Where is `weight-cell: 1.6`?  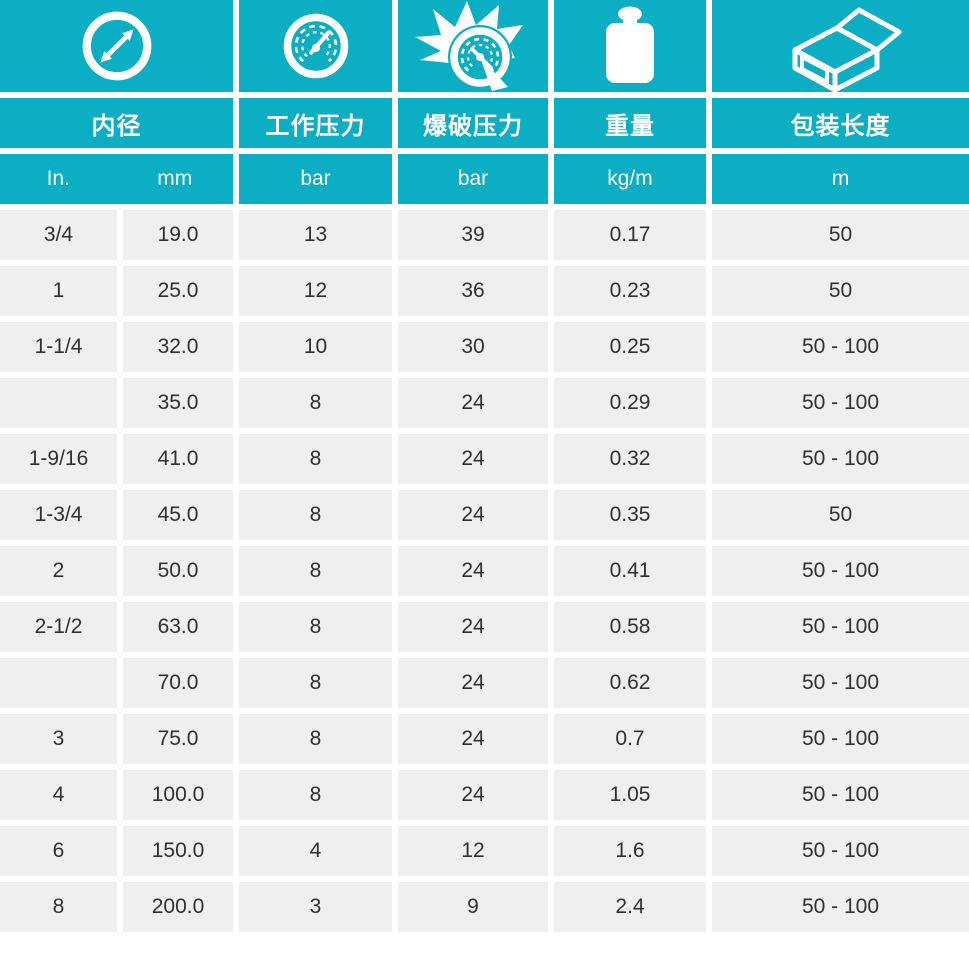 weight-cell: 1.6 is located at coordinates (630, 851).